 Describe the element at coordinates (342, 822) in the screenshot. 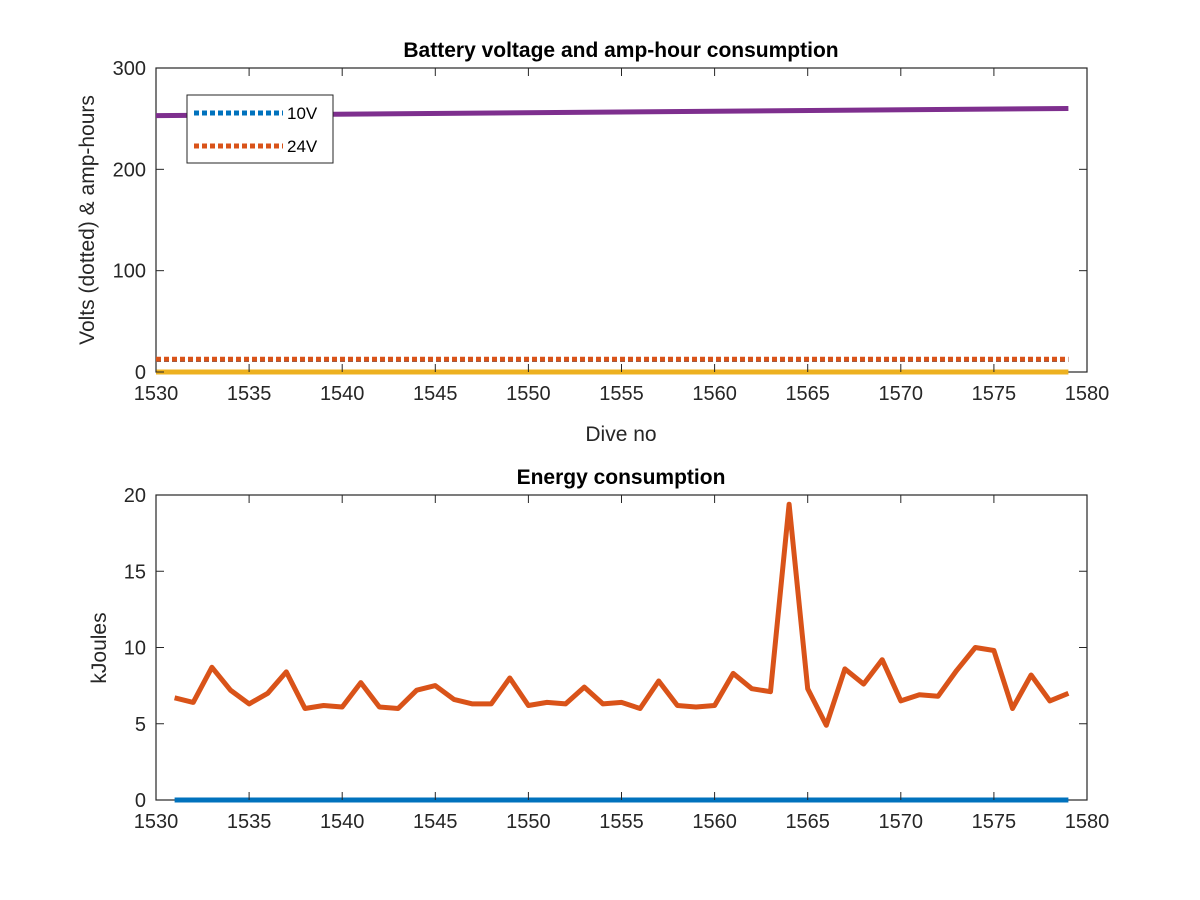

I see `energy-x-tick-label: 1540` at that location.